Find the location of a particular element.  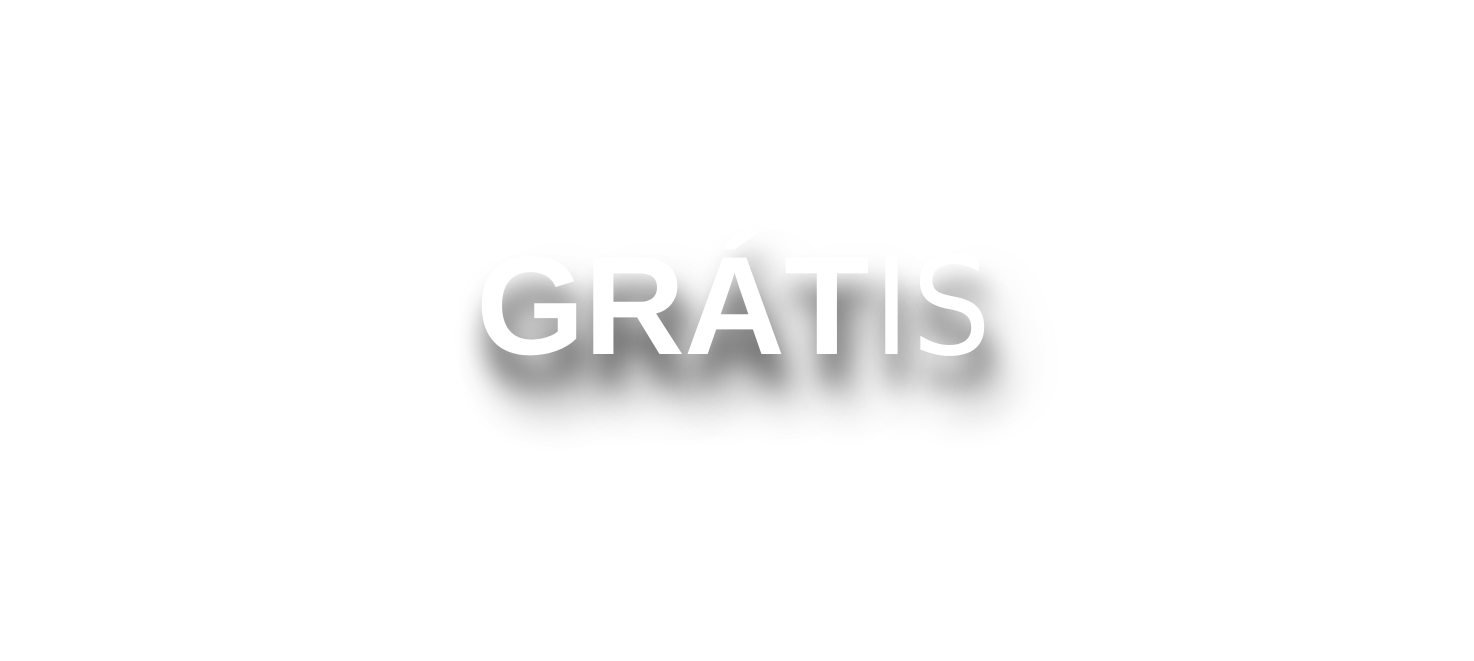

wordmark-bold-part: GRÁT is located at coordinates (673, 305).